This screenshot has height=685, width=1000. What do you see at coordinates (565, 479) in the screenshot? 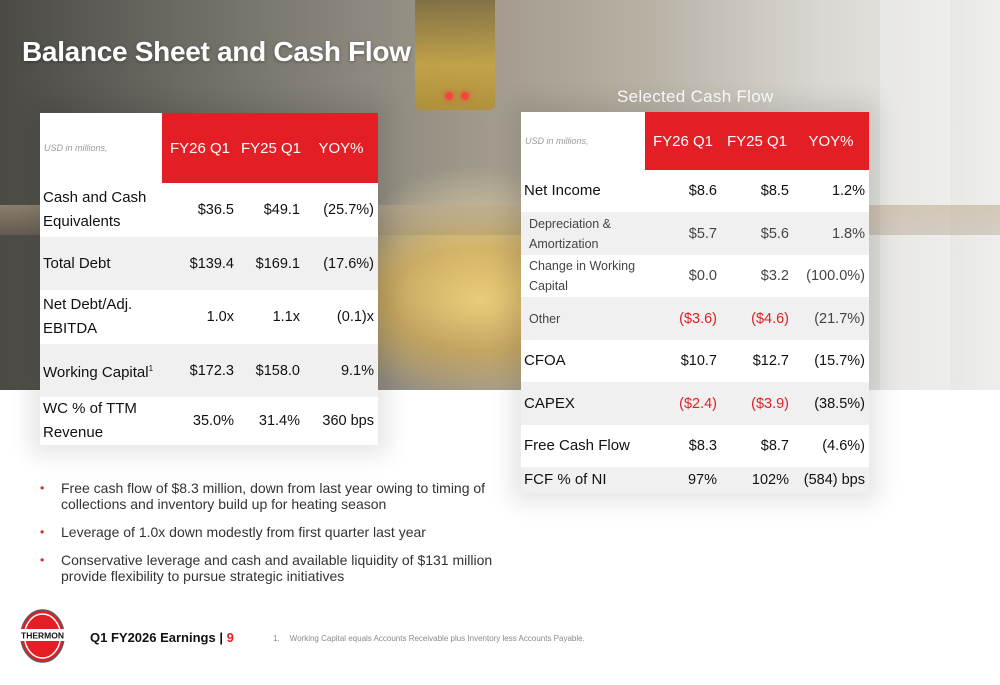
I see `row-label: FCF % of NI` at bounding box center [565, 479].